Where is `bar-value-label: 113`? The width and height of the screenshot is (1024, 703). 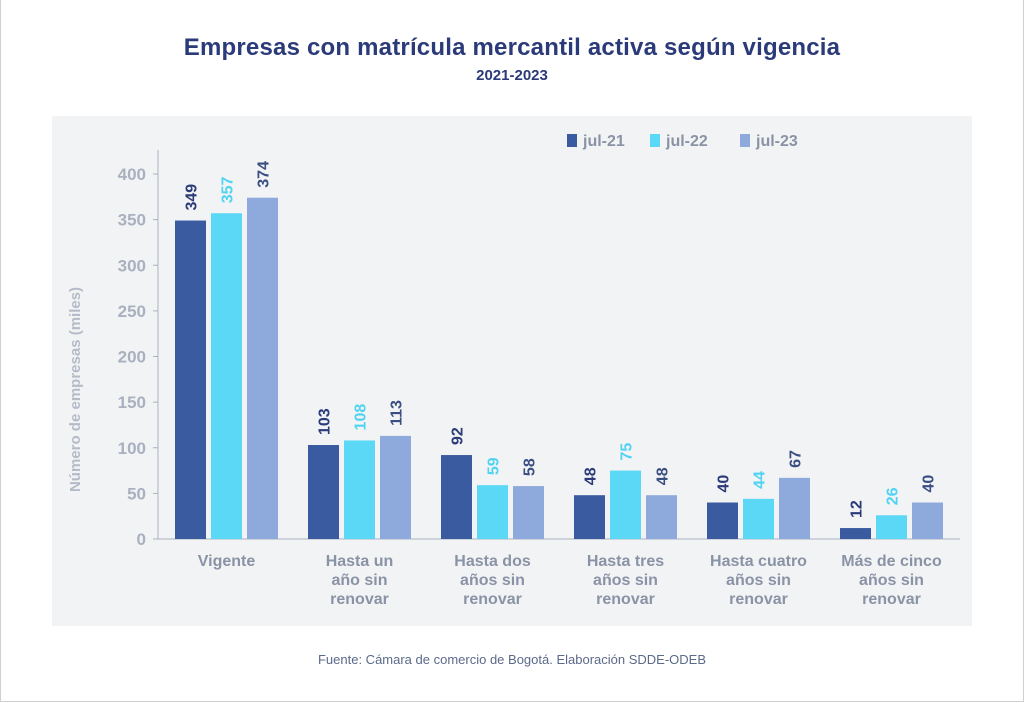
bar-value-label: 113 is located at coordinates (397, 413).